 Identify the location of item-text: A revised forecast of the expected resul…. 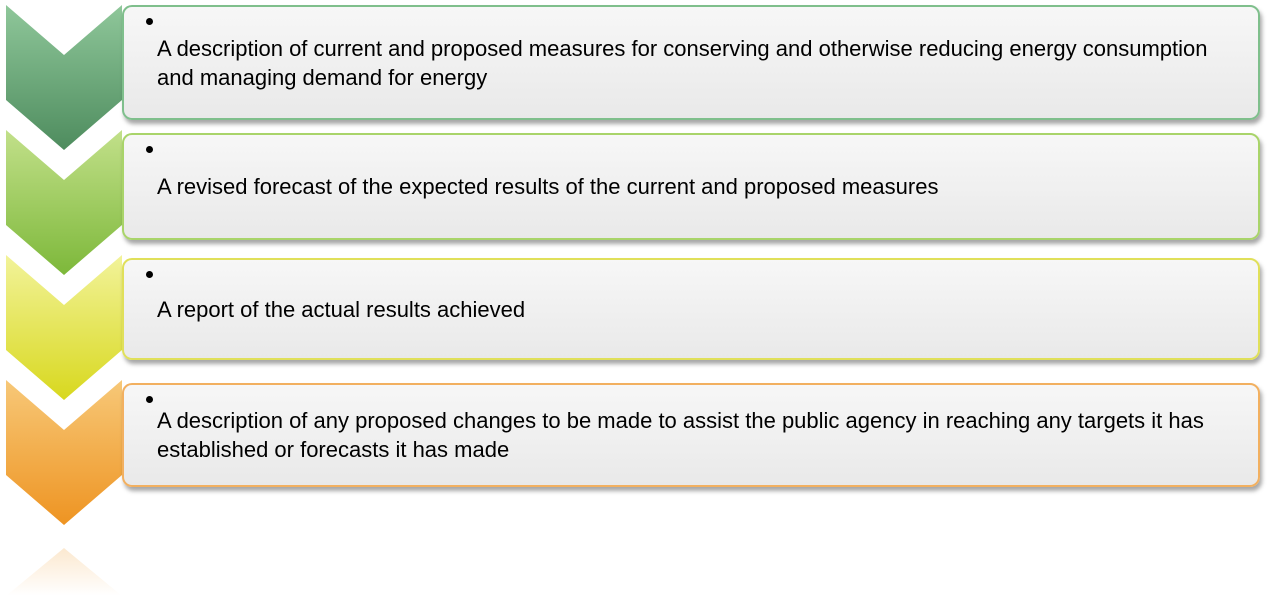
(548, 186).